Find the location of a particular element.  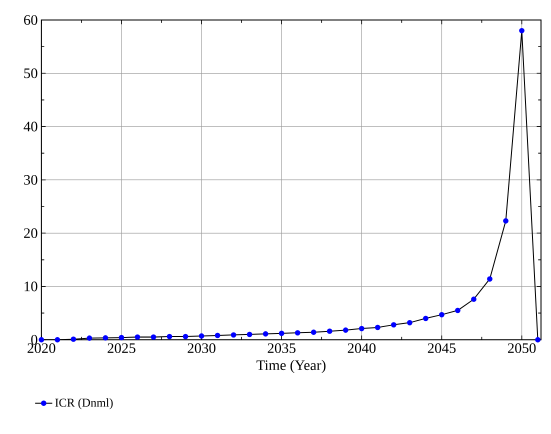

x-tick-label: 2020 is located at coordinates (42, 348).